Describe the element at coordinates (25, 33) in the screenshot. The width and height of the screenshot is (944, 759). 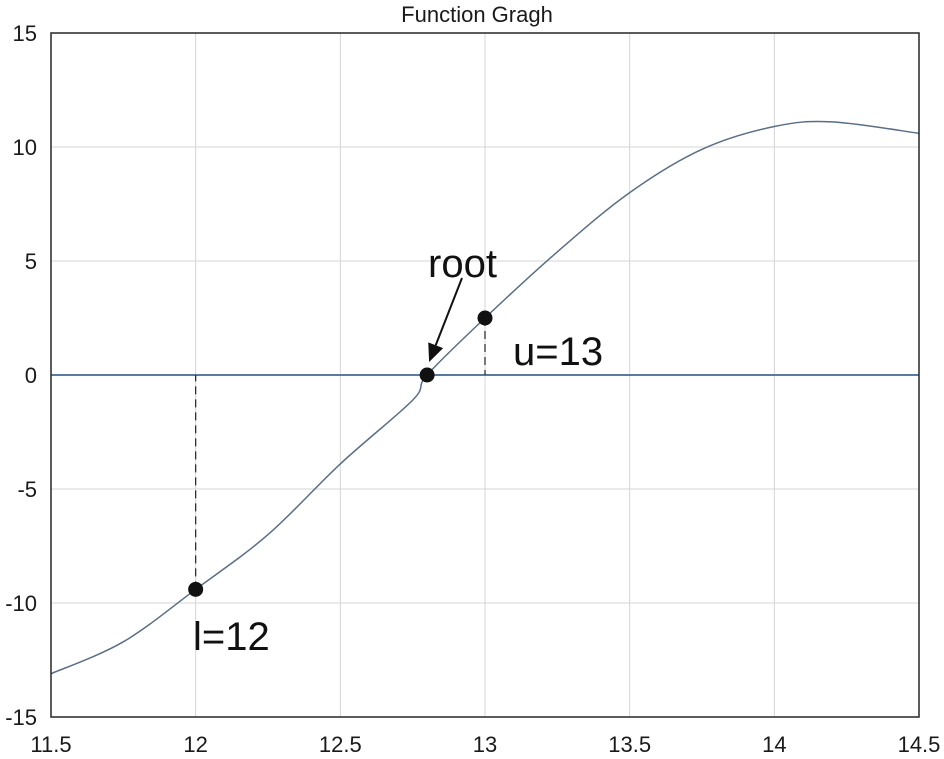
I see `y-tick-label: 15` at that location.